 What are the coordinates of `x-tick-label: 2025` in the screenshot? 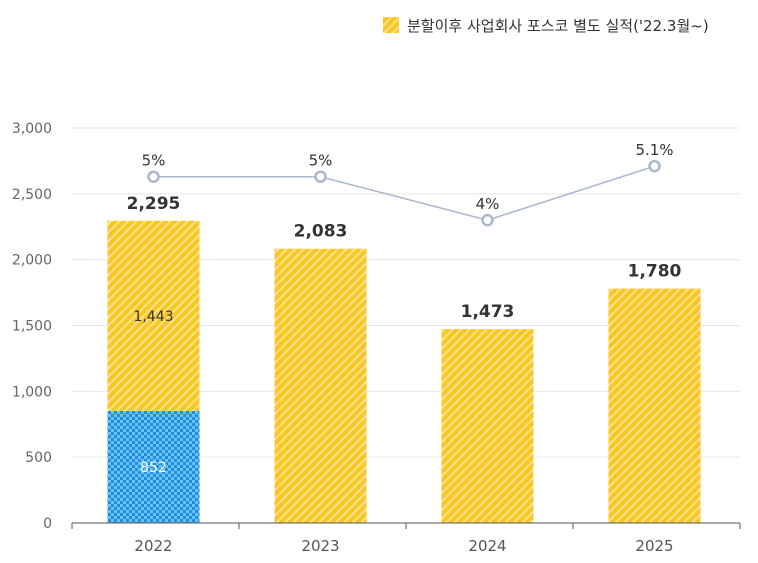 It's located at (654, 546).